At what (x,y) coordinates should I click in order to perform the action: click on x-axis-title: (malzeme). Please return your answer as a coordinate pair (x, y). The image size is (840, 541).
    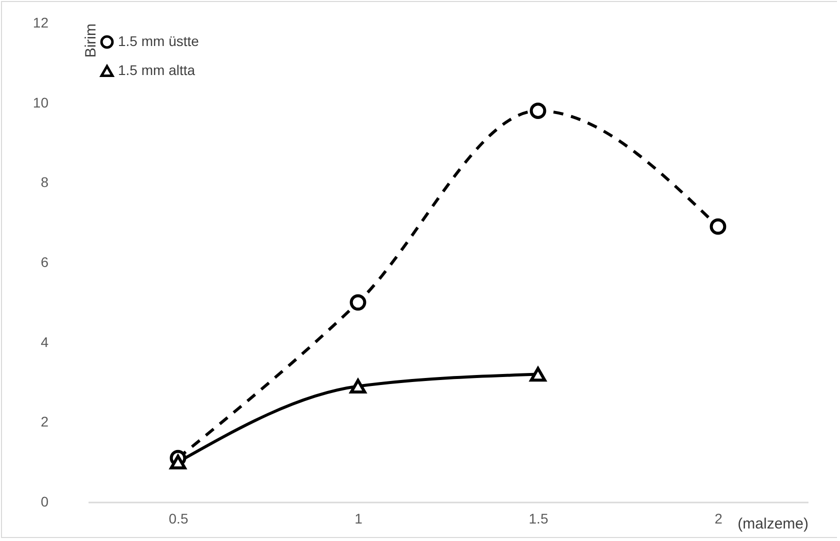
    Looking at the image, I should click on (773, 524).